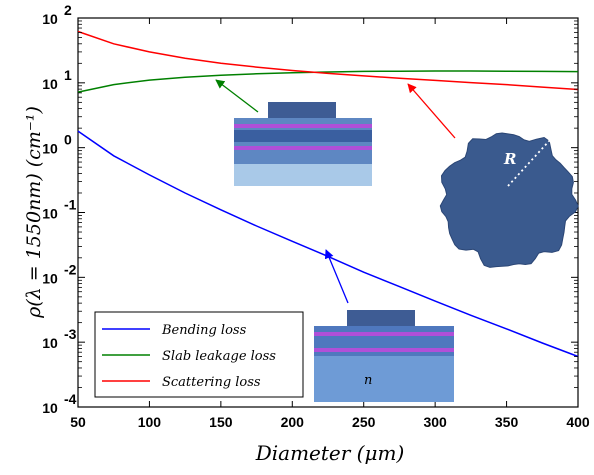 This screenshot has width=594, height=475. What do you see at coordinates (204, 330) in the screenshot?
I see `legend-label: Bending loss` at bounding box center [204, 330].